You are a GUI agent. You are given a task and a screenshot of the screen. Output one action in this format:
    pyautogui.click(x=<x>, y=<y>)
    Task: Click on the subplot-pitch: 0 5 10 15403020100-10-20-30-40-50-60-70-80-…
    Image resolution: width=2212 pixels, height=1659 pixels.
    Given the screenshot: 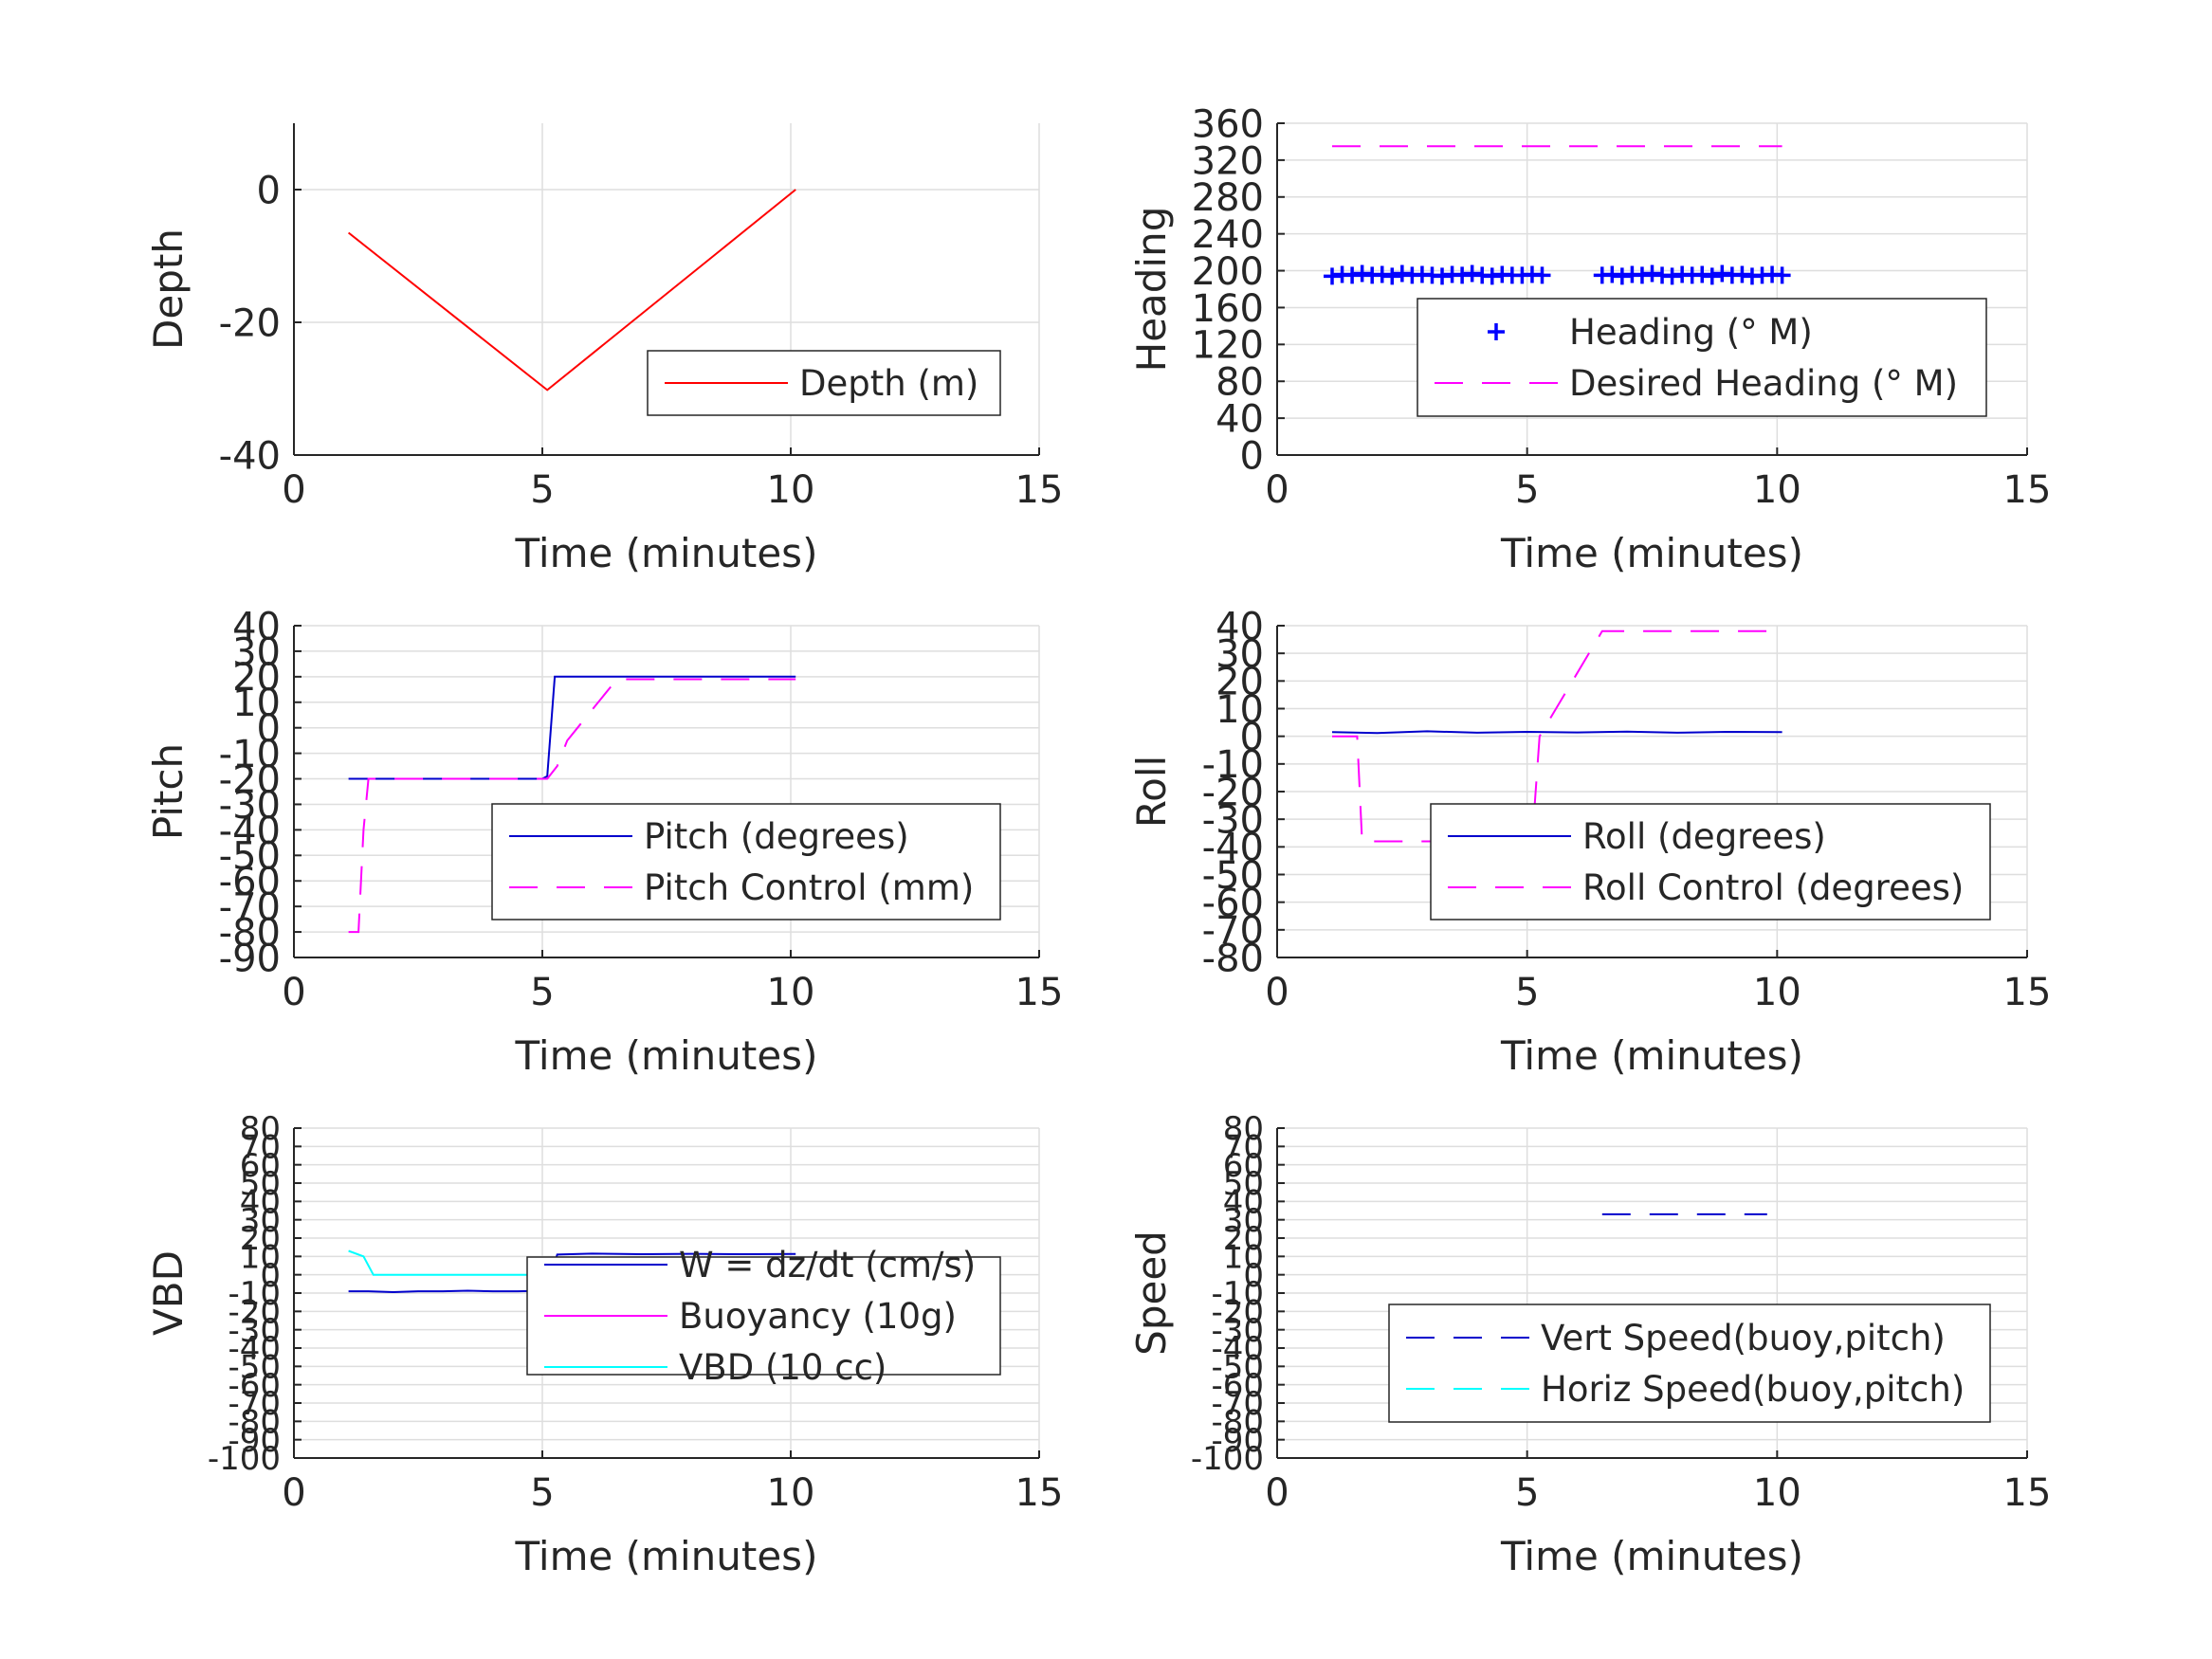 What is the action you would take?
    pyautogui.click(x=604, y=842)
    